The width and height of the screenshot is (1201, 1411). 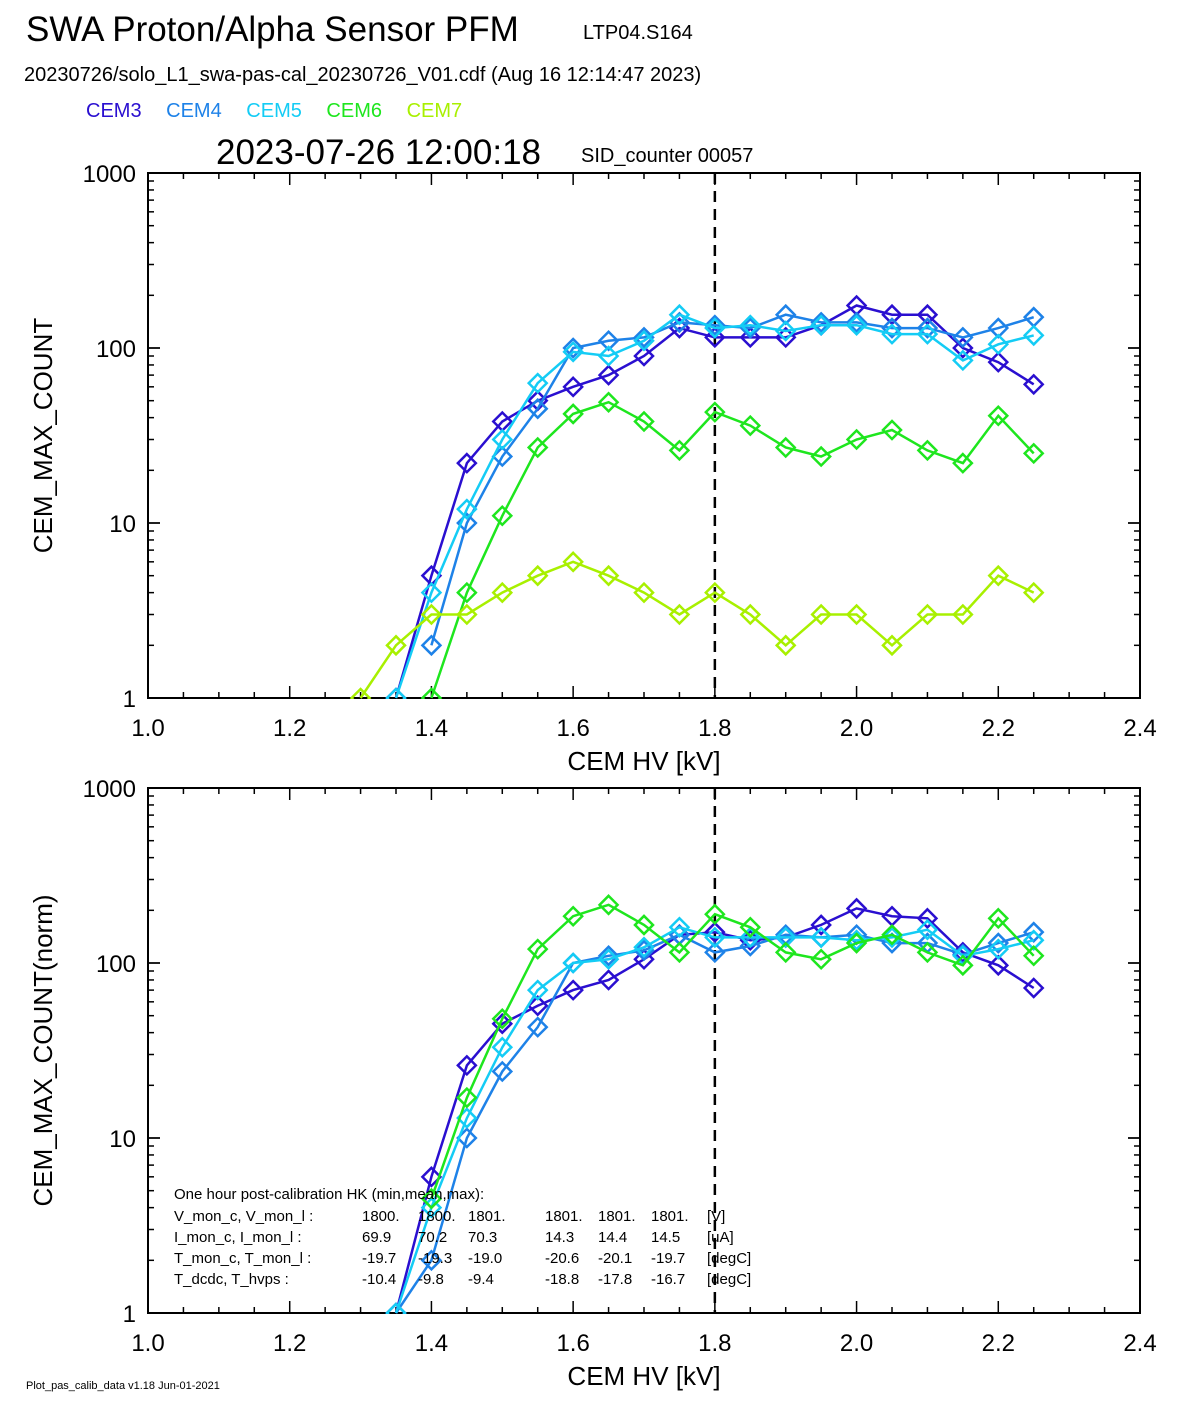 I want to click on hk-label: I_mon_c, I_mon_l :, so click(x=238, y=1237).